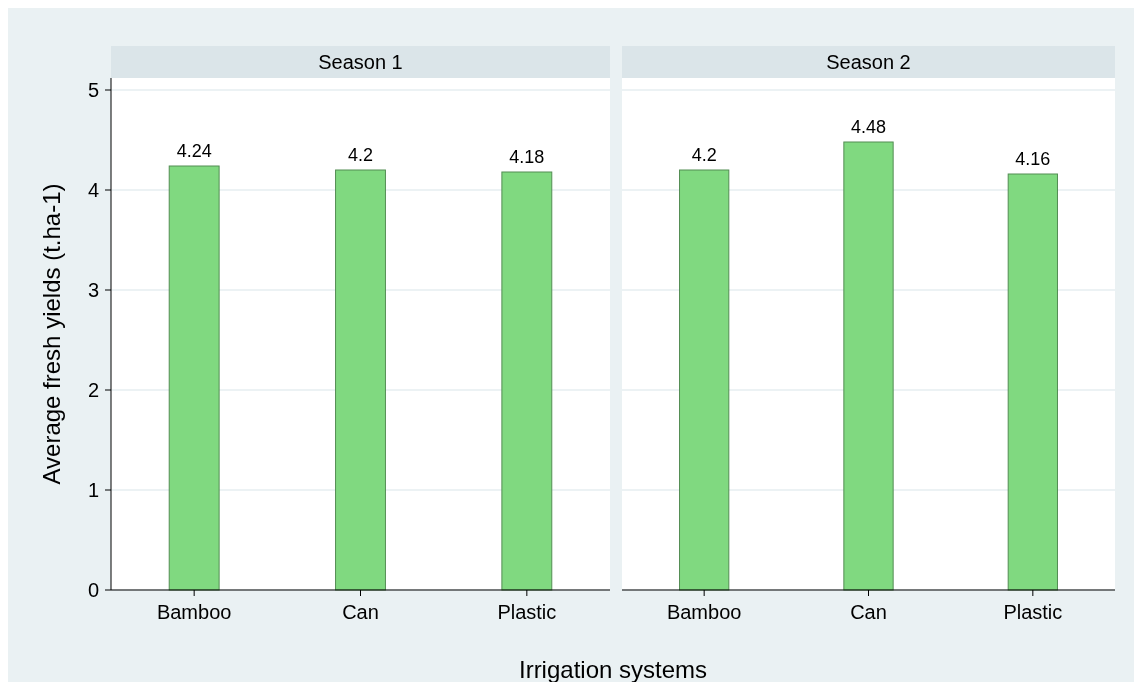  What do you see at coordinates (1033, 159) in the screenshot?
I see `data-label: 4.16` at bounding box center [1033, 159].